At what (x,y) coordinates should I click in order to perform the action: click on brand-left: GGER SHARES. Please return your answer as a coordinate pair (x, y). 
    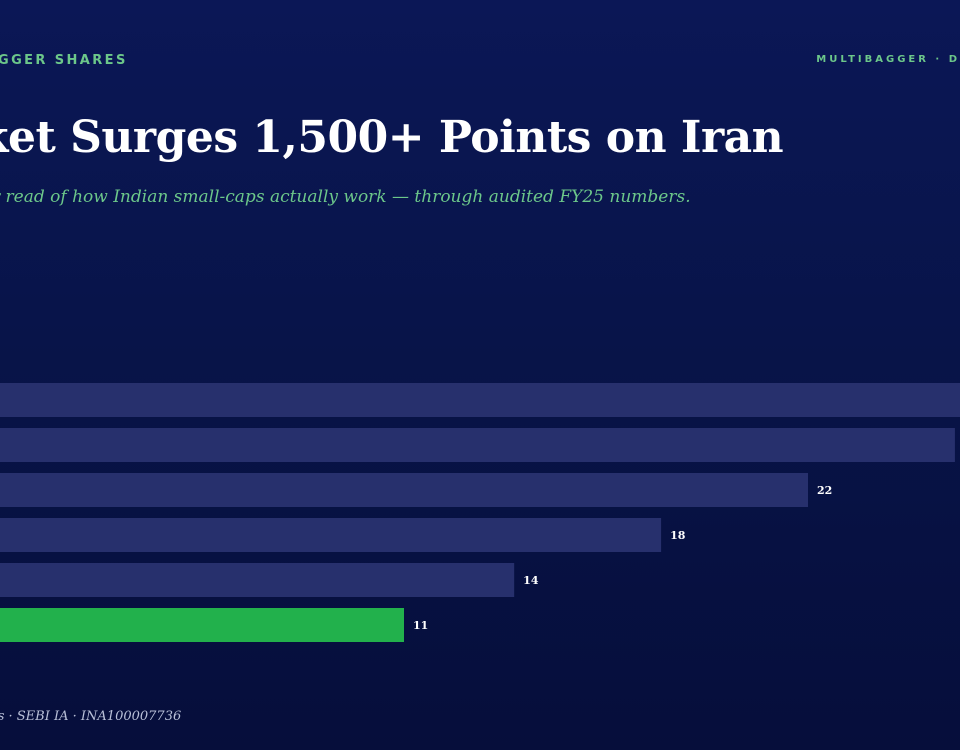
    Looking at the image, I should click on (64, 60).